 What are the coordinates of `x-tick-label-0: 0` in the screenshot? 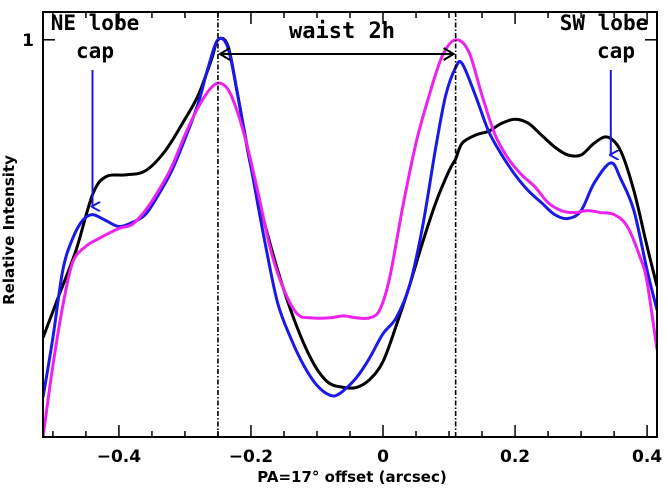 It's located at (383, 457).